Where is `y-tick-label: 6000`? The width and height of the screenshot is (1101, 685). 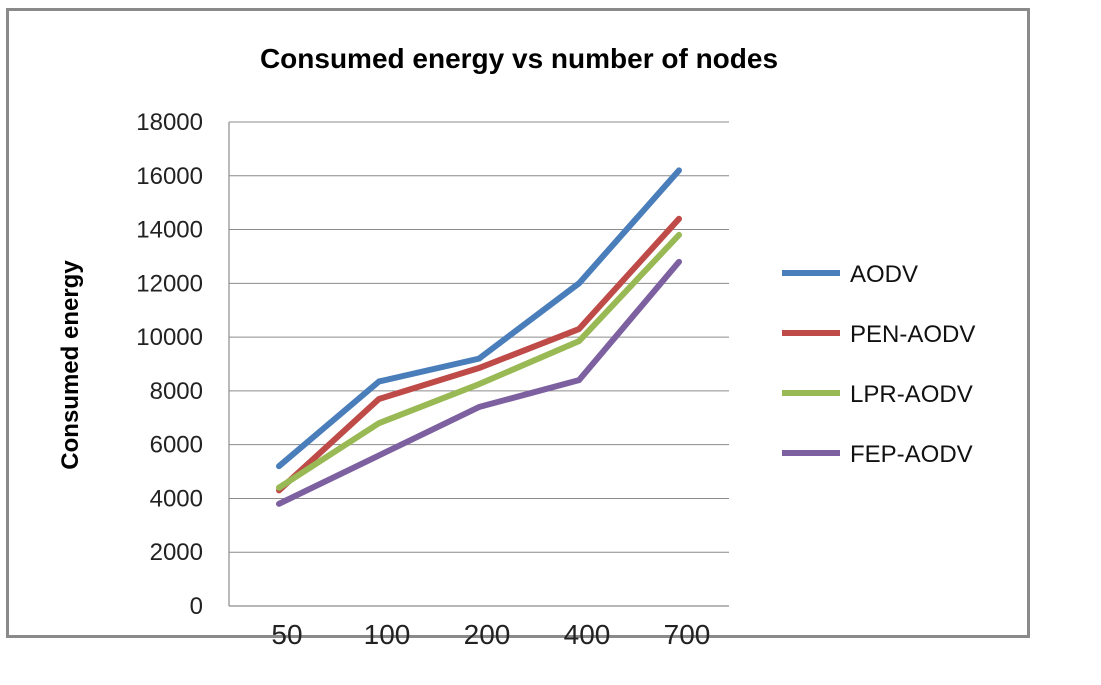 y-tick-label: 6000 is located at coordinates (176, 445).